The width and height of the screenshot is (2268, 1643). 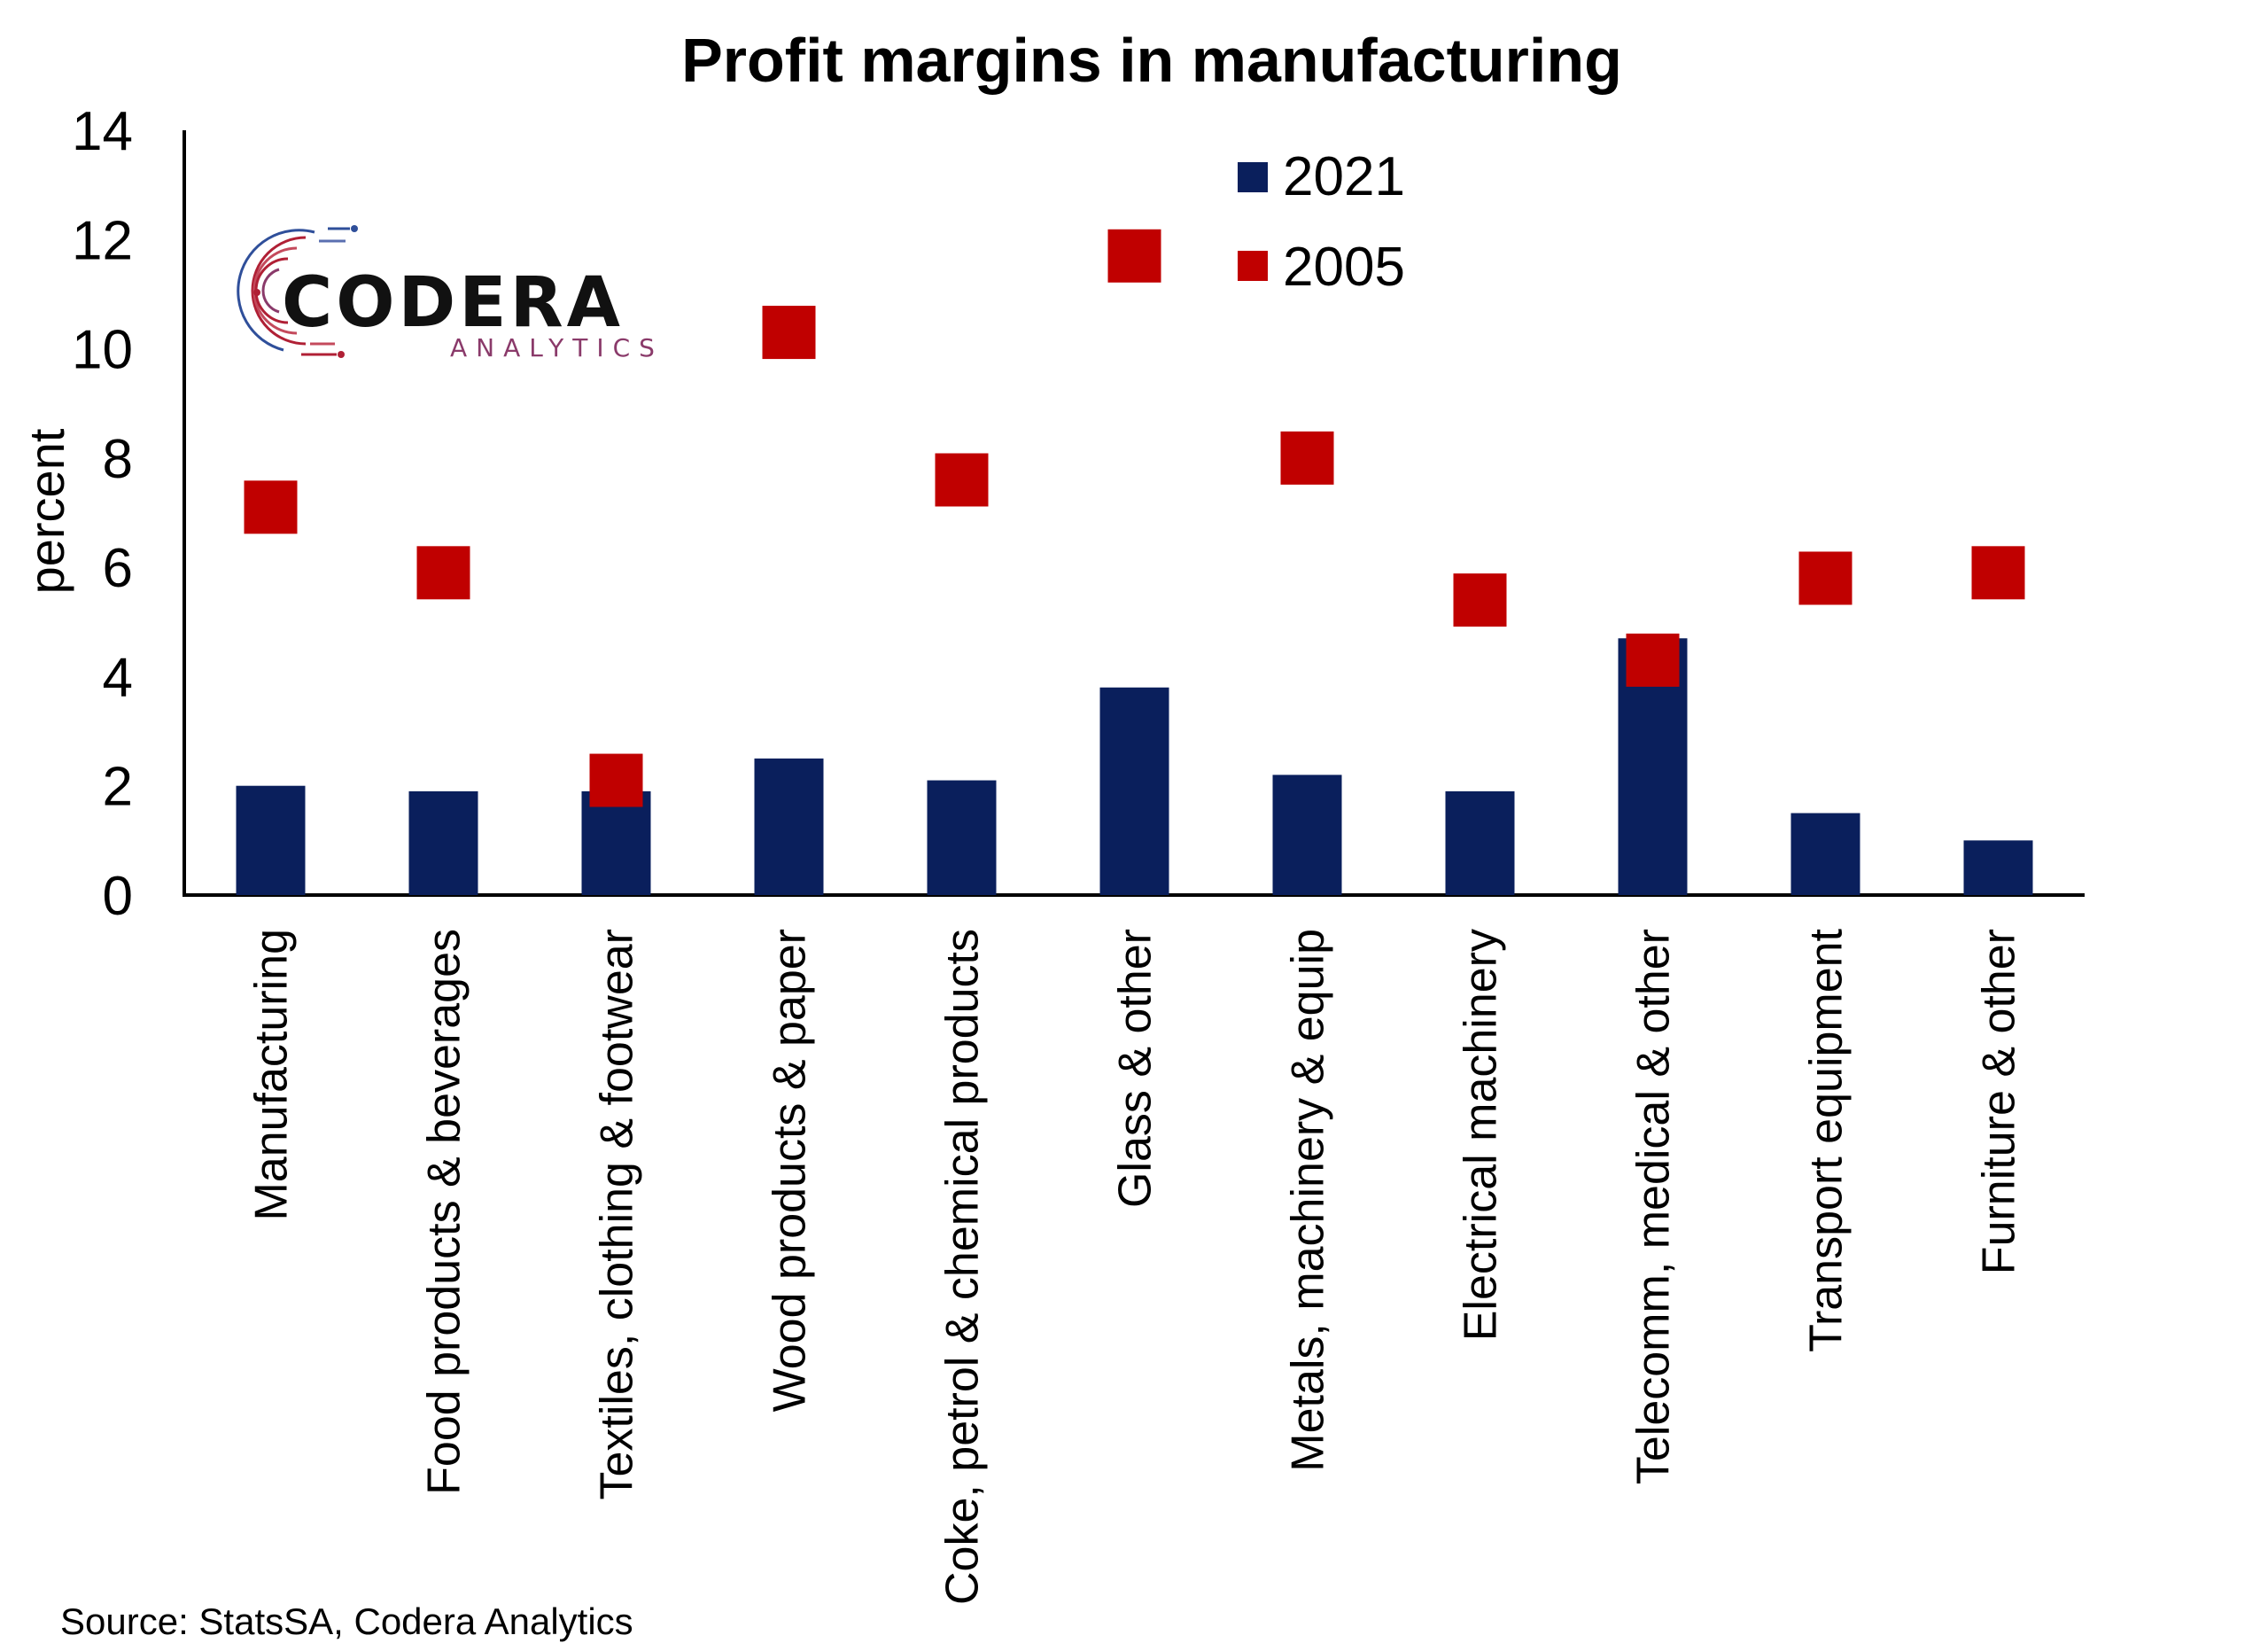 What do you see at coordinates (963, 1267) in the screenshot?
I see `x-category-label: Coke, petrol & chemical products` at bounding box center [963, 1267].